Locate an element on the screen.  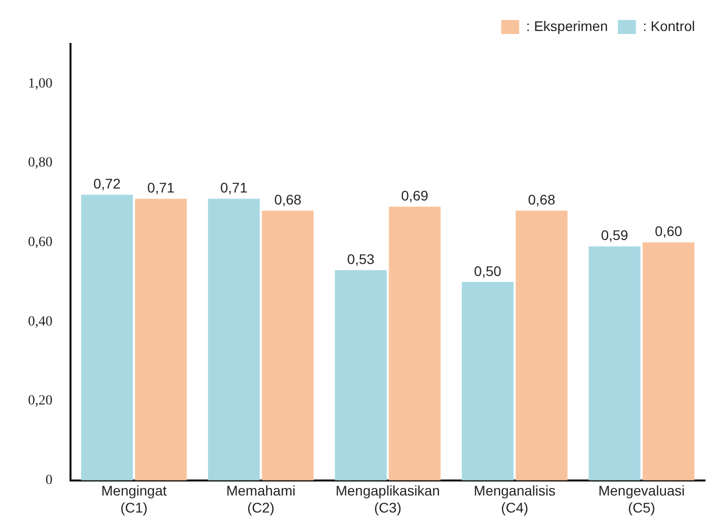
x-tick-label: Mengingat (C1) is located at coordinates (134, 499).